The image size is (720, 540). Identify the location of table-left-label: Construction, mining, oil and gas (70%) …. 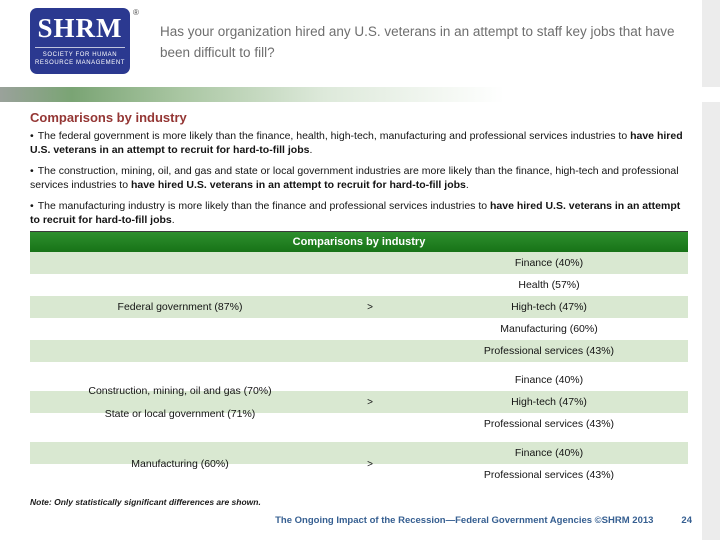
(180, 402).